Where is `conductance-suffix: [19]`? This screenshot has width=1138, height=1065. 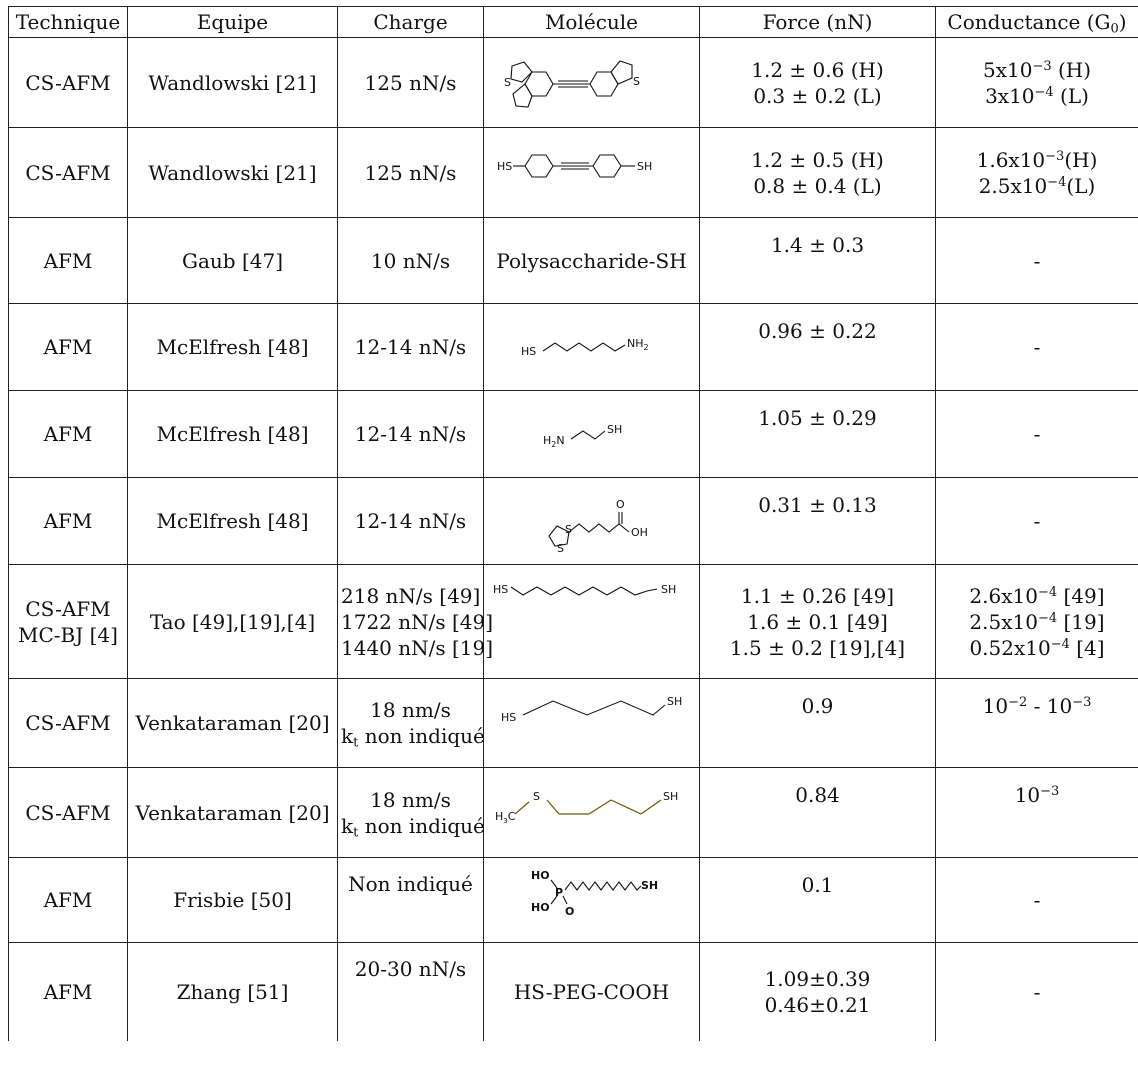 conductance-suffix: [19] is located at coordinates (1081, 621).